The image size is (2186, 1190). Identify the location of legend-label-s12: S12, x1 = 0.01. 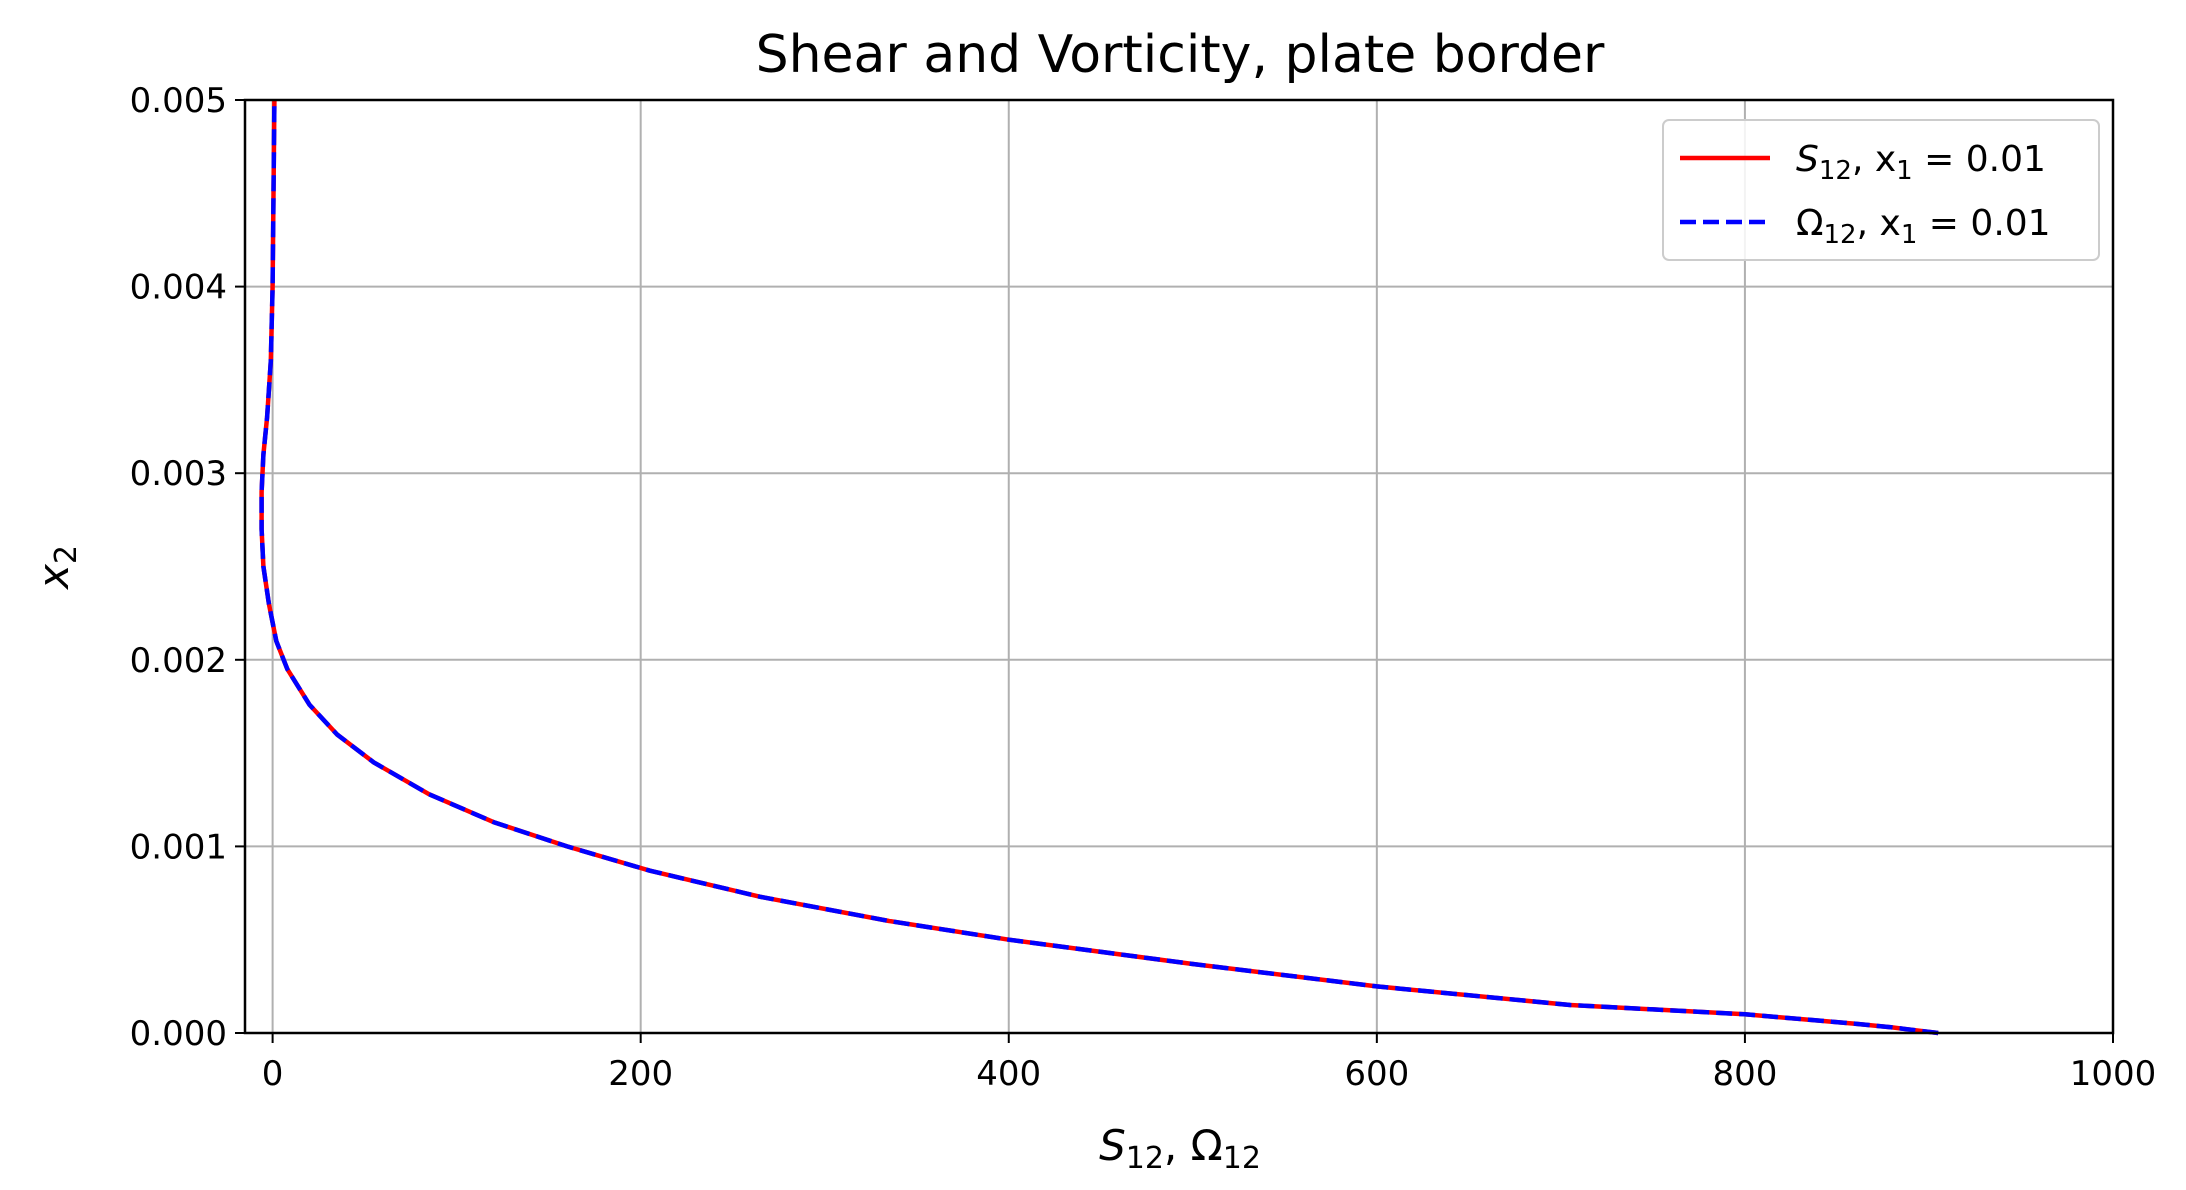
(1921, 162).